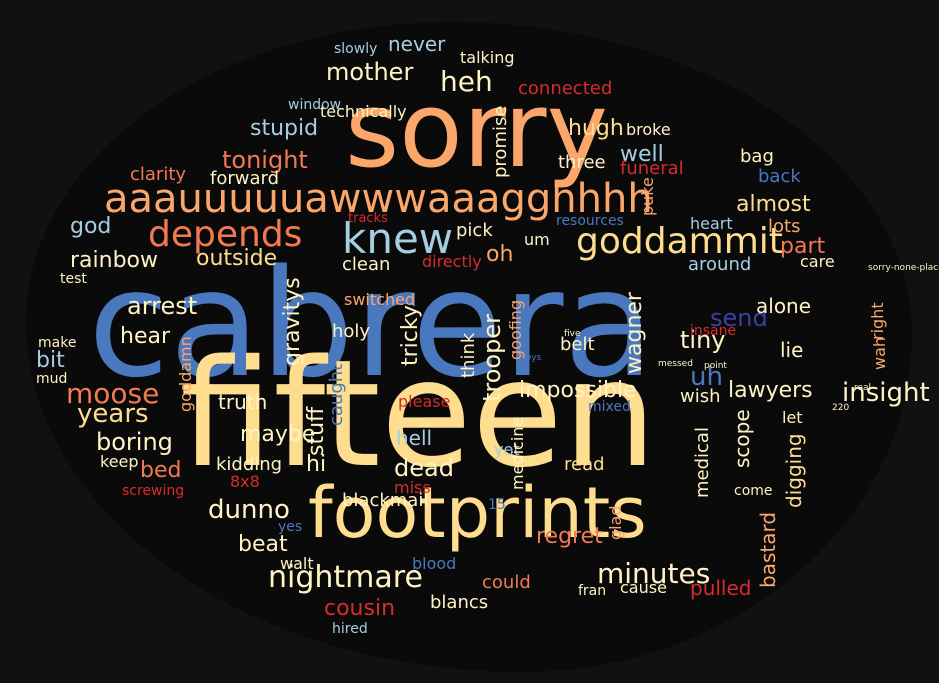 This screenshot has width=939, height=683. Describe the element at coordinates (647, 196) in the screenshot. I see `word-yes: puke` at that location.